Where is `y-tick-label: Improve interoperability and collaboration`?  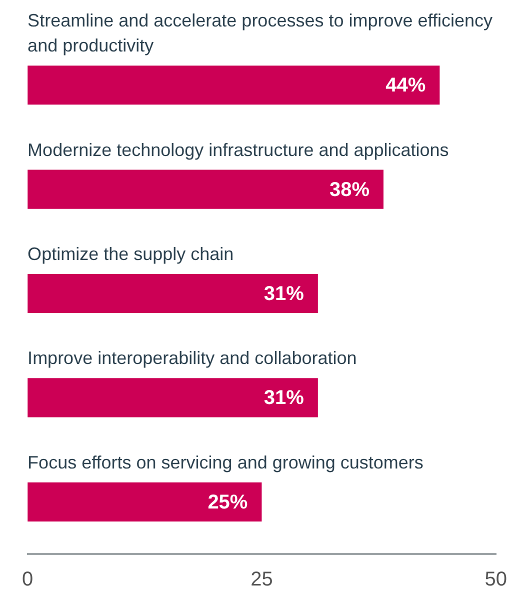
y-tick-label: Improve interoperability and collaboration is located at coordinates (192, 358).